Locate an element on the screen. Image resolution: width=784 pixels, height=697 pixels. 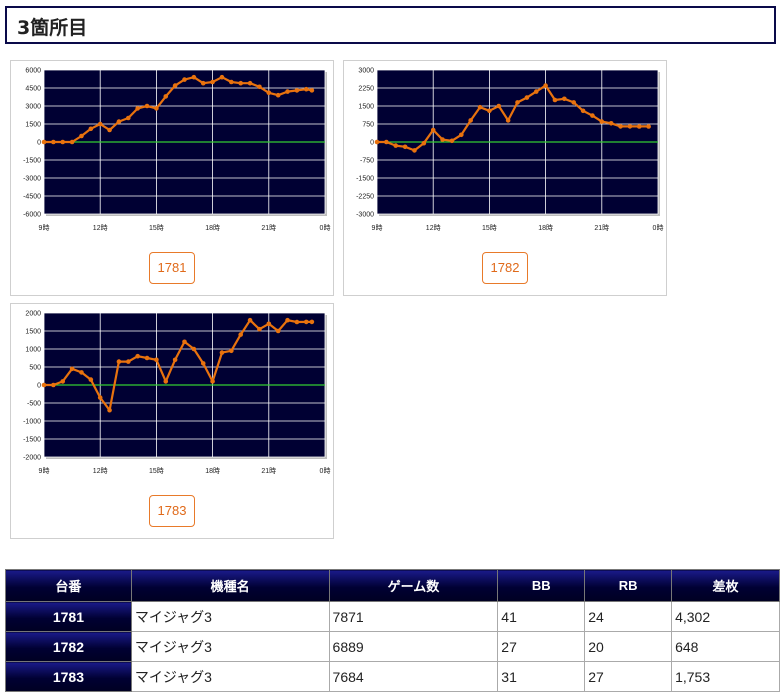
section-title: 3箇所目 is located at coordinates (52, 28).